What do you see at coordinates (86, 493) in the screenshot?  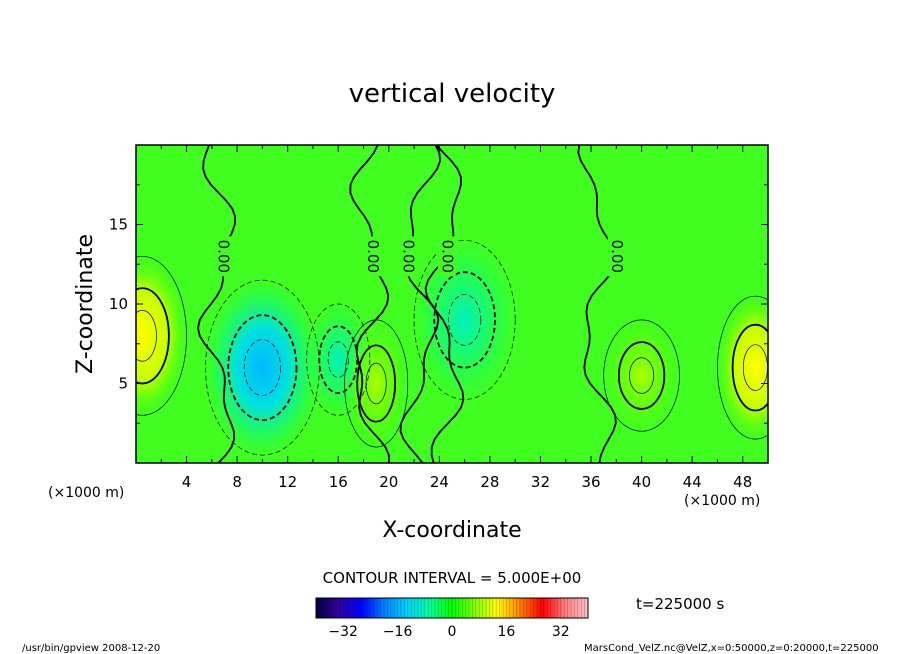 I see `x-unit-label-left: (×1000 m)` at bounding box center [86, 493].